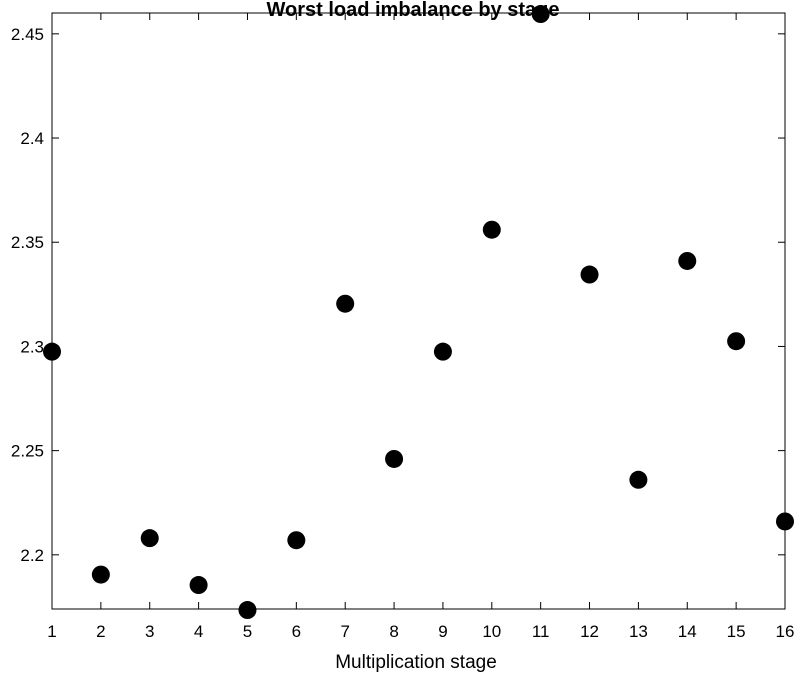 The image size is (797, 674). Describe the element at coordinates (541, 631) in the screenshot. I see `x-tick-label: 11` at that location.